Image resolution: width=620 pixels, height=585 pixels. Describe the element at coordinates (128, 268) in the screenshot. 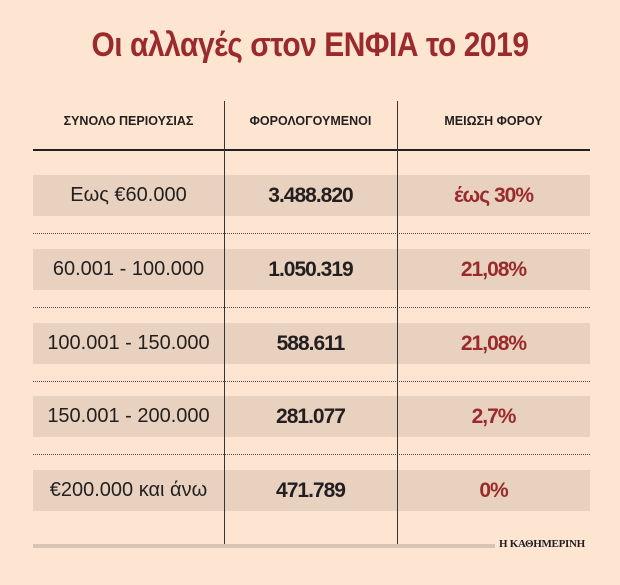

I see `asset-bracket: 60.001 - 100.000` at that location.